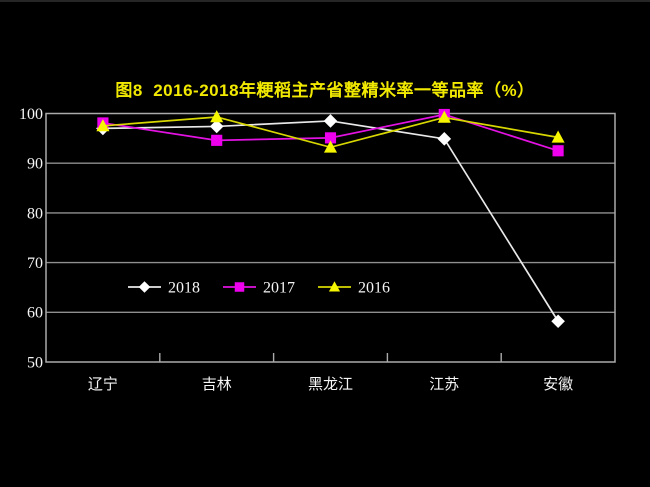  I want to click on y-axis-label-100: 100, so click(31, 114).